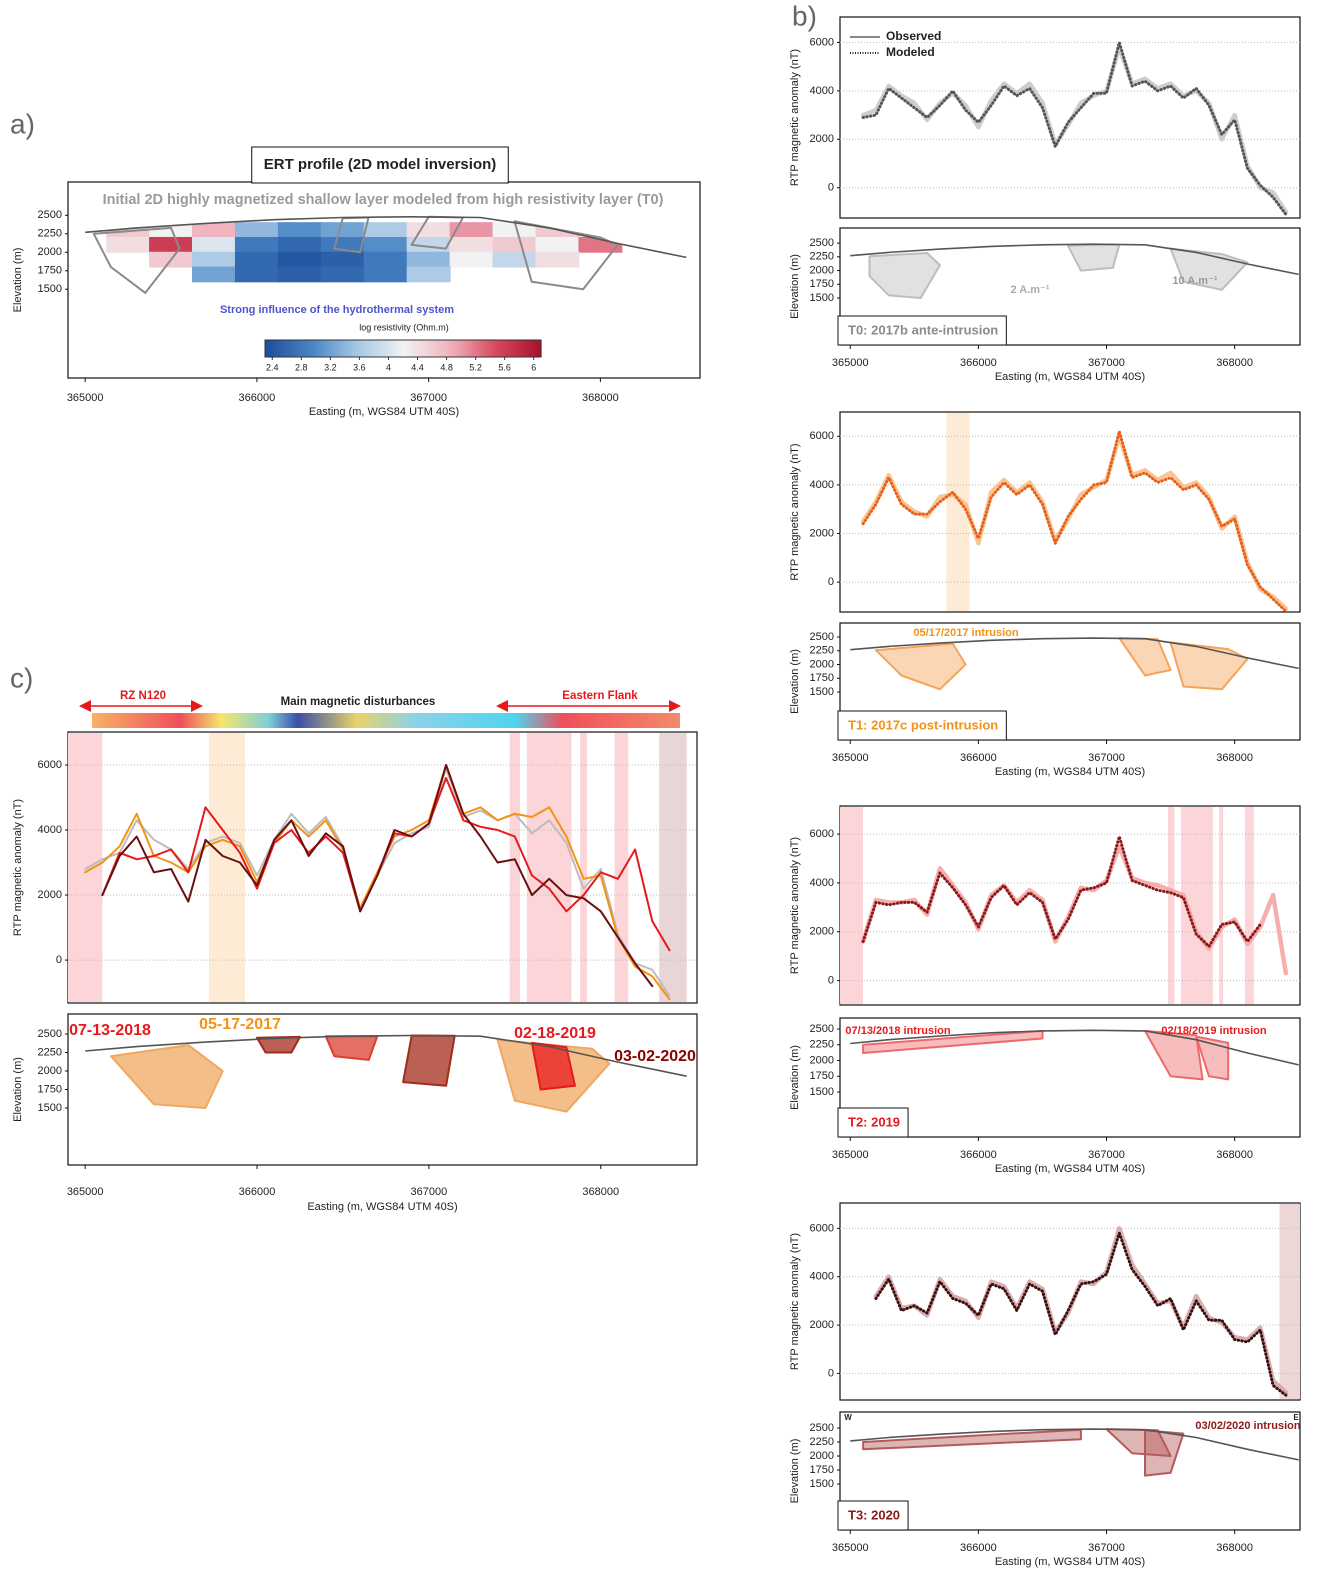  What do you see at coordinates (380, 164) in the screenshot?
I see `chart-title: ERT profile (2D model inversion)` at bounding box center [380, 164].